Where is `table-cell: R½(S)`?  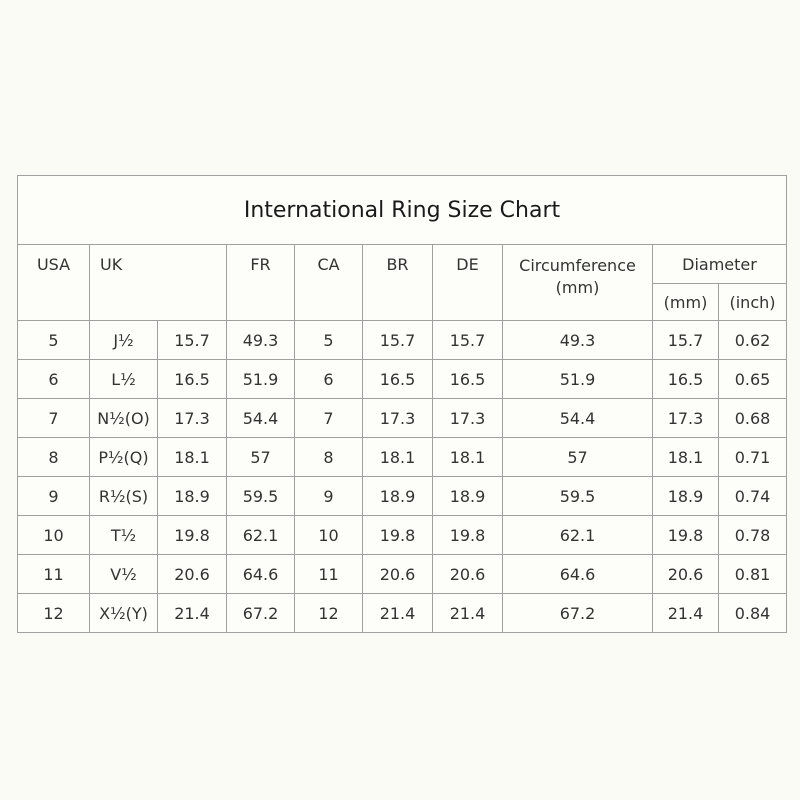 table-cell: R½(S) is located at coordinates (123, 496).